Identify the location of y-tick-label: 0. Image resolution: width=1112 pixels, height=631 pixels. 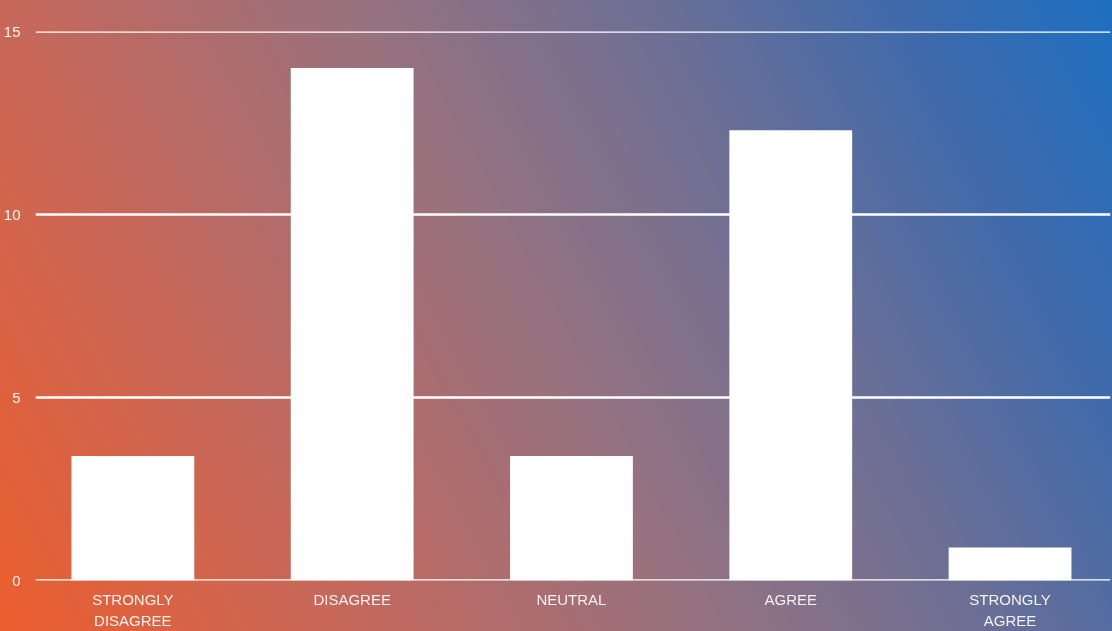
(16, 580).